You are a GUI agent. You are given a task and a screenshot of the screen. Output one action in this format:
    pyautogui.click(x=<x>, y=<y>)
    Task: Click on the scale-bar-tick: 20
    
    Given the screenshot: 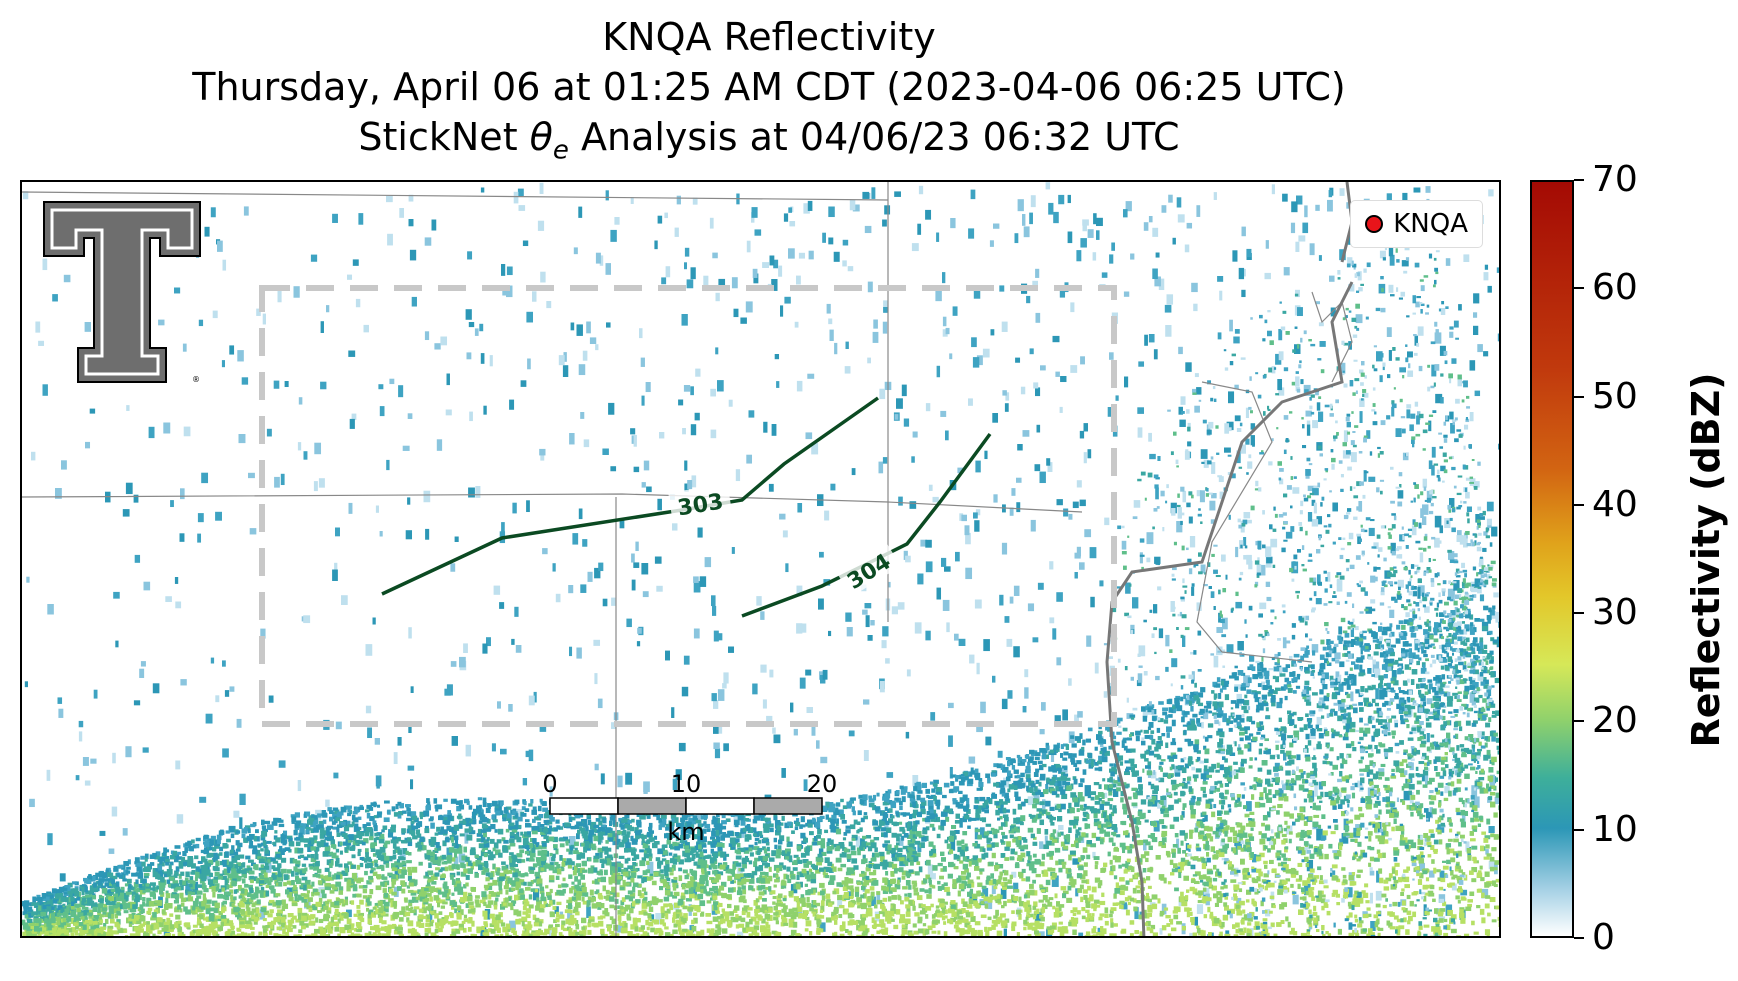 What is the action you would take?
    pyautogui.click(x=822, y=784)
    